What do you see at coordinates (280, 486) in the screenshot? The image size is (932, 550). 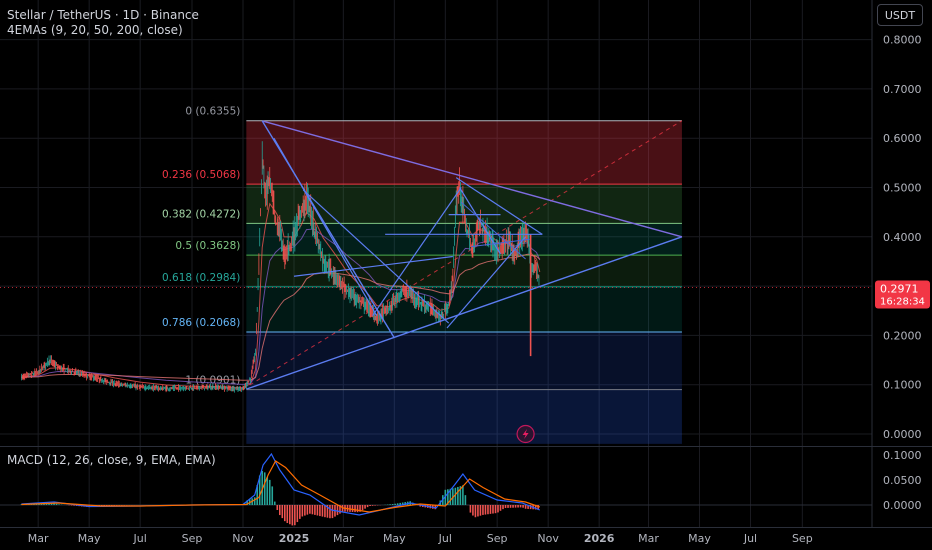 I see `macd-signal-line` at bounding box center [280, 486].